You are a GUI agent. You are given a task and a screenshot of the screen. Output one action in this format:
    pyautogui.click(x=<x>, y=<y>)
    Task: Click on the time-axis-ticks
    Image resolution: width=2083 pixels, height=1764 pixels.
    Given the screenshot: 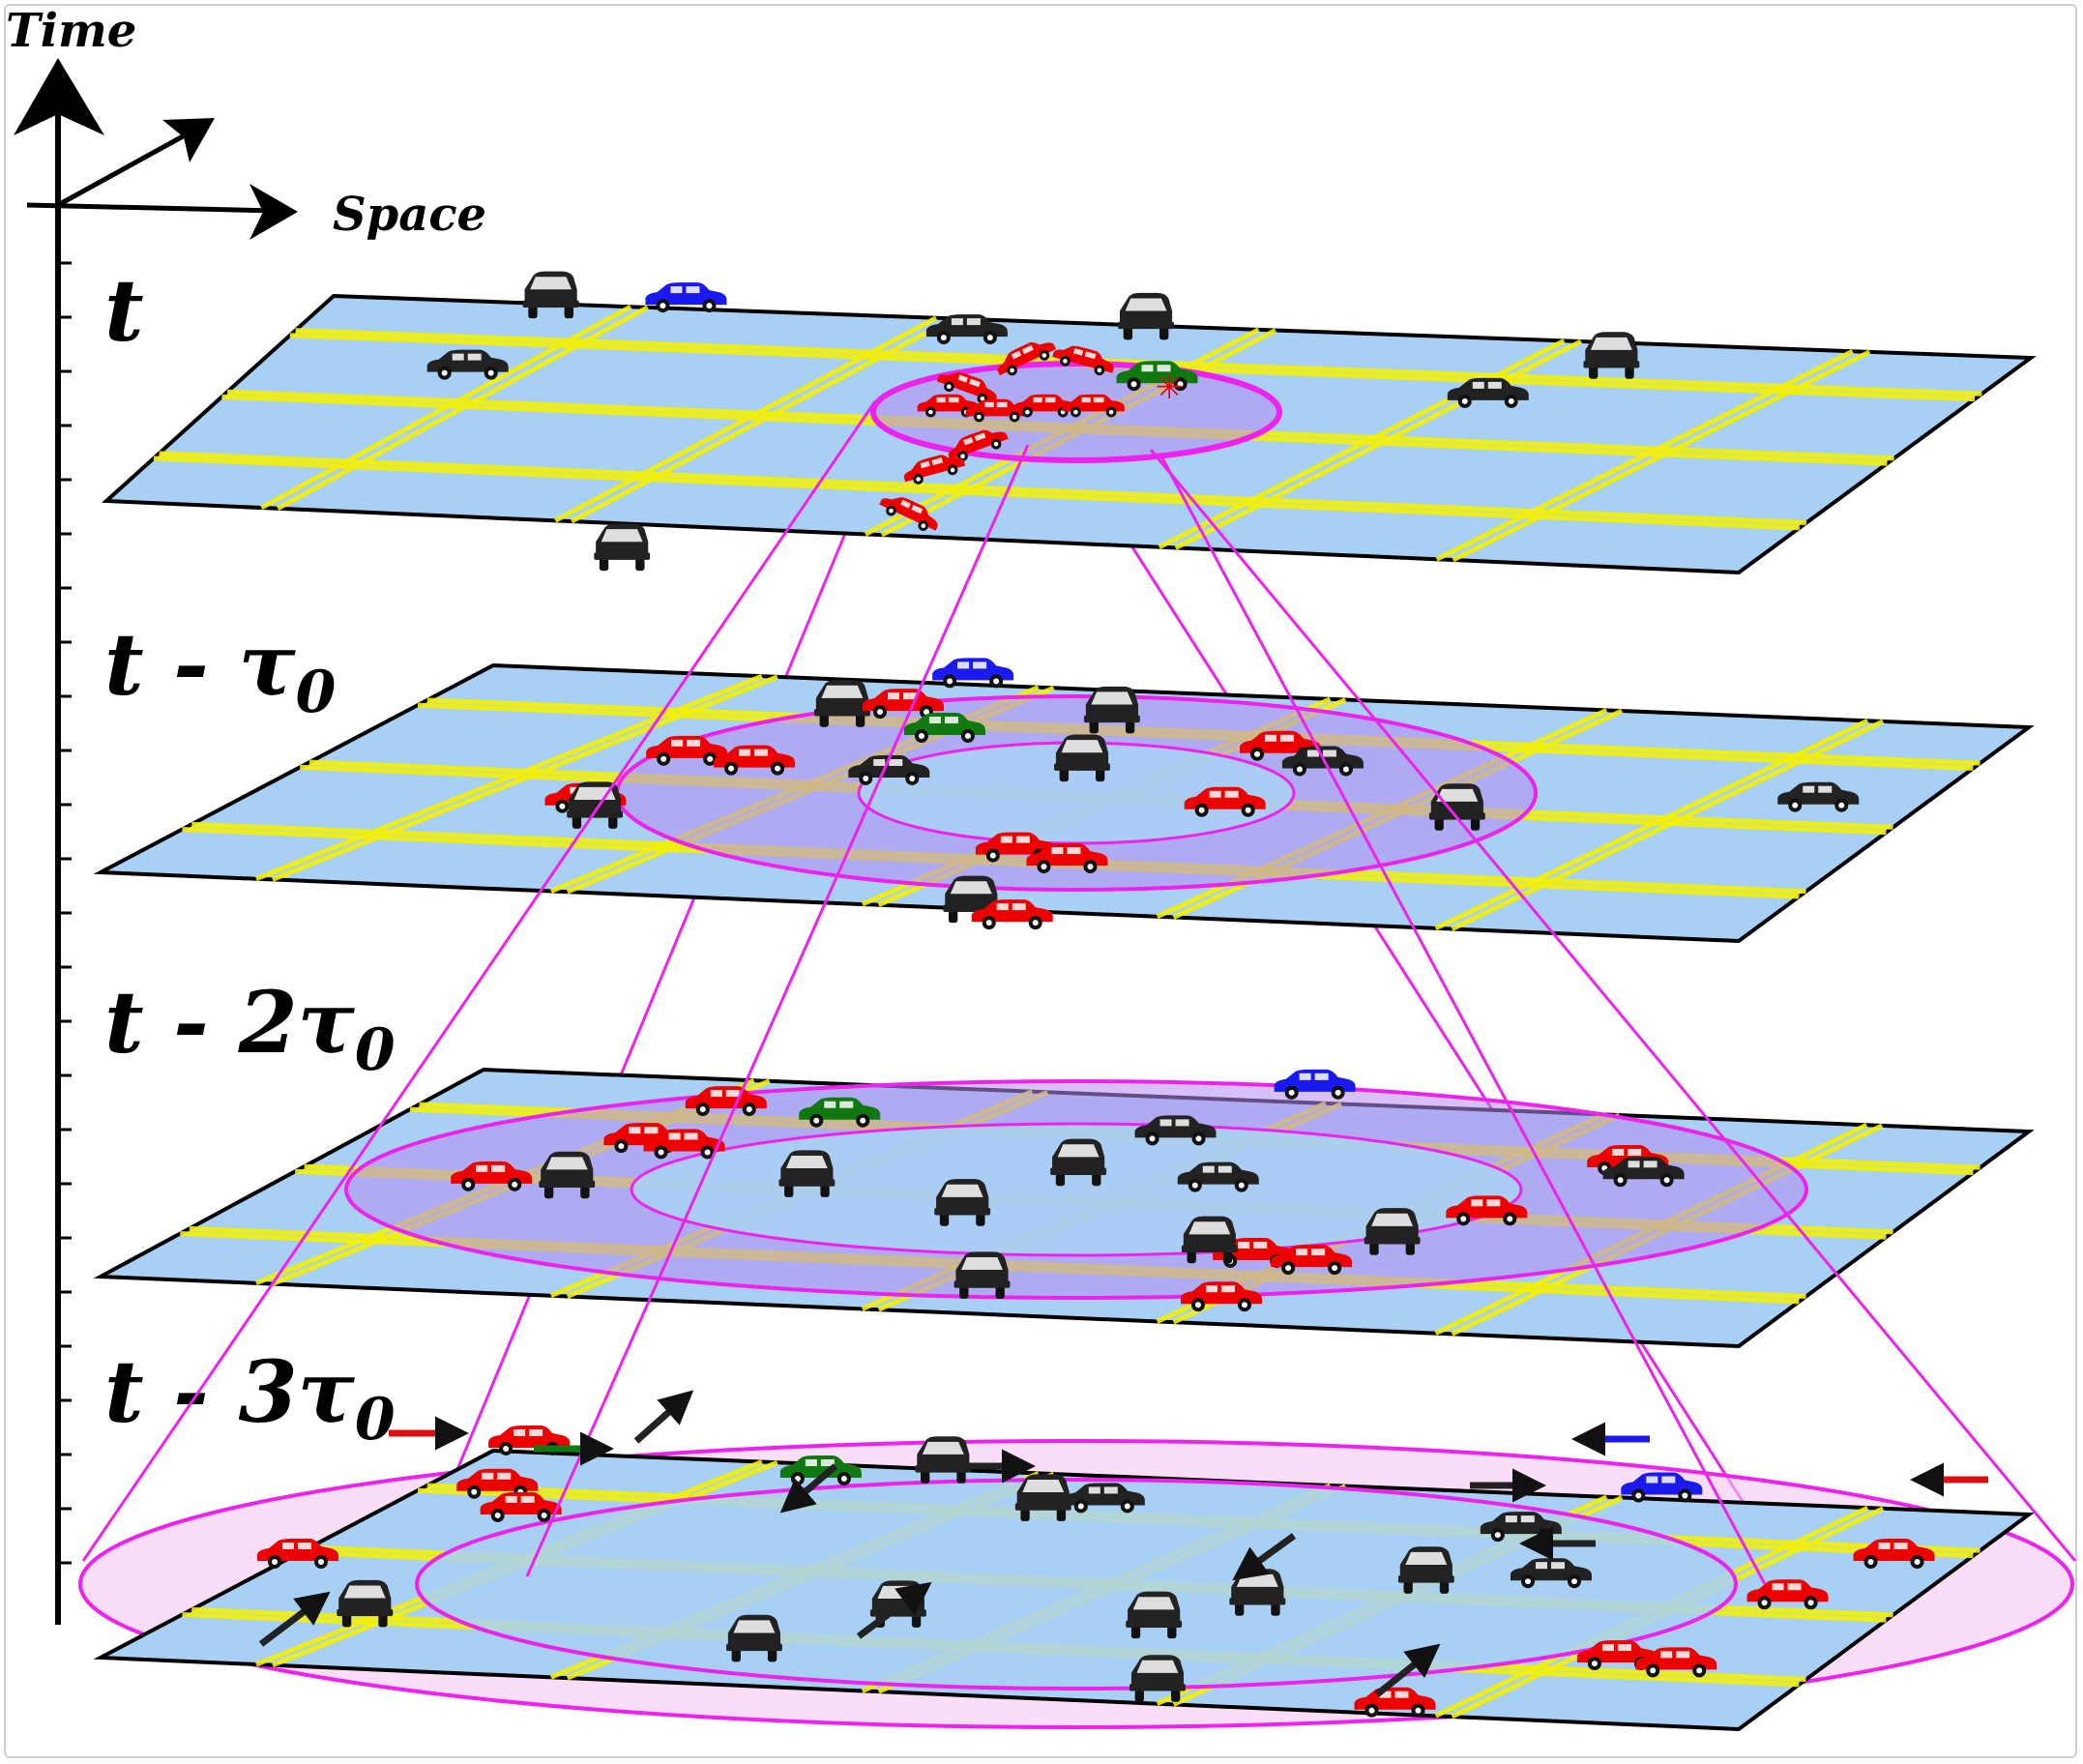 What is the action you would take?
    pyautogui.click(x=65, y=913)
    